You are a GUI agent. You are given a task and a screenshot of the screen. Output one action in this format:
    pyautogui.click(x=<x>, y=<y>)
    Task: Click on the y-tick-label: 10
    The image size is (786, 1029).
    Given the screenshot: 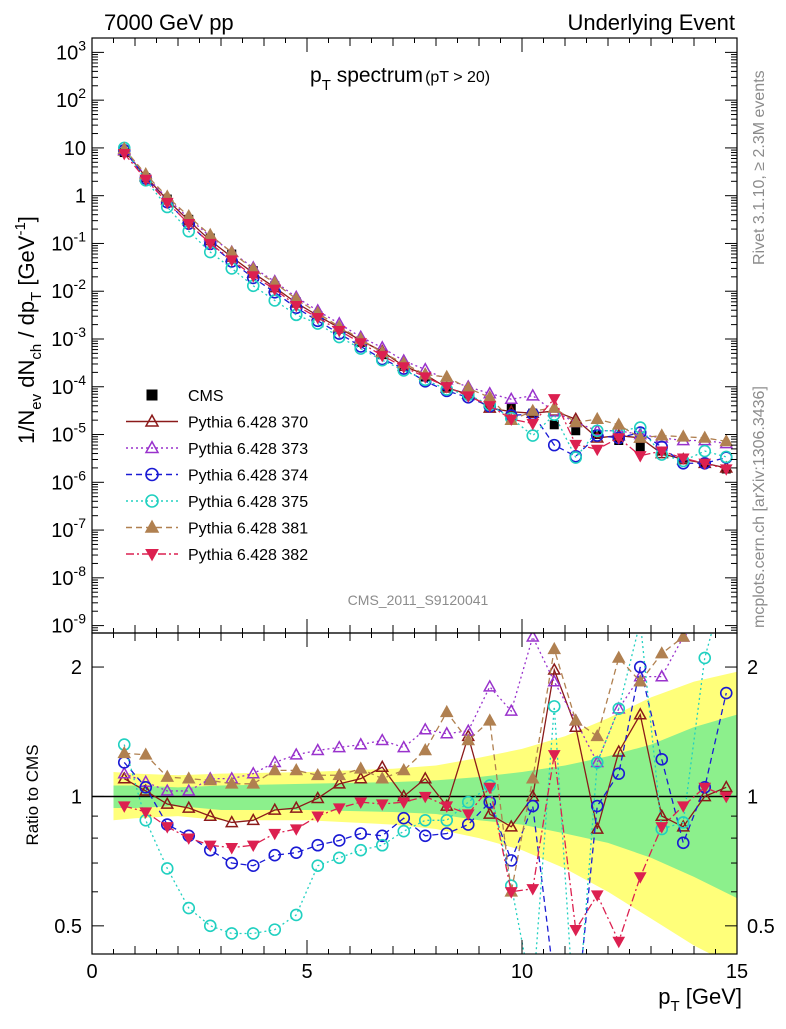 What is the action you would take?
    pyautogui.click(x=75, y=149)
    